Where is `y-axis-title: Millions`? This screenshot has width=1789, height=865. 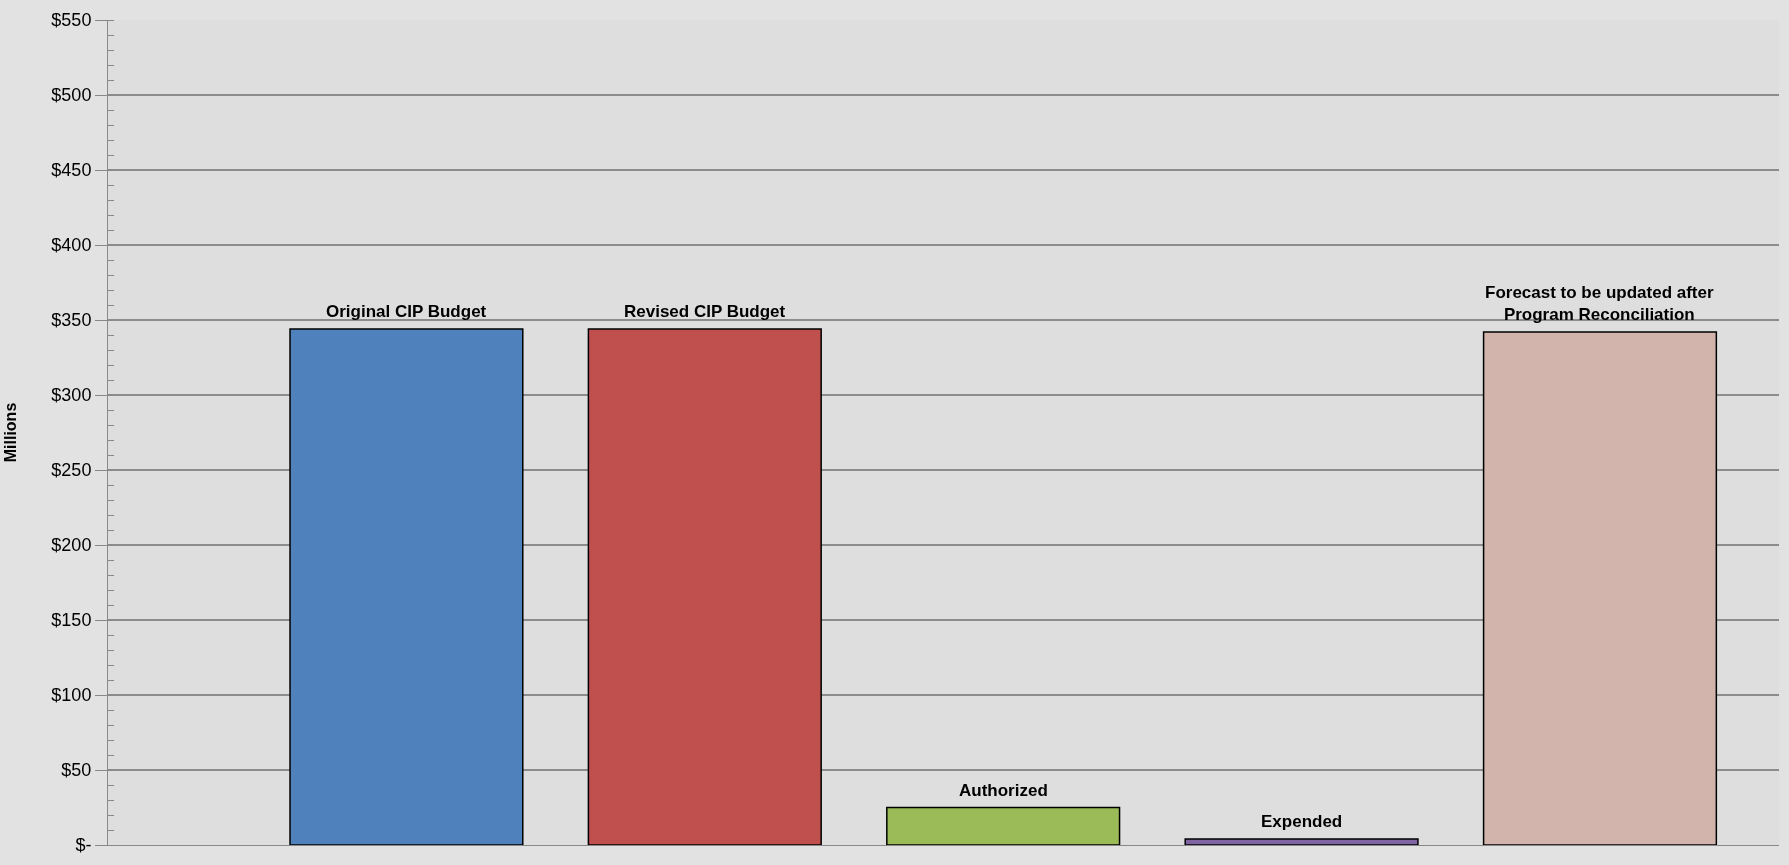
y-axis-title: Millions is located at coordinates (11, 432).